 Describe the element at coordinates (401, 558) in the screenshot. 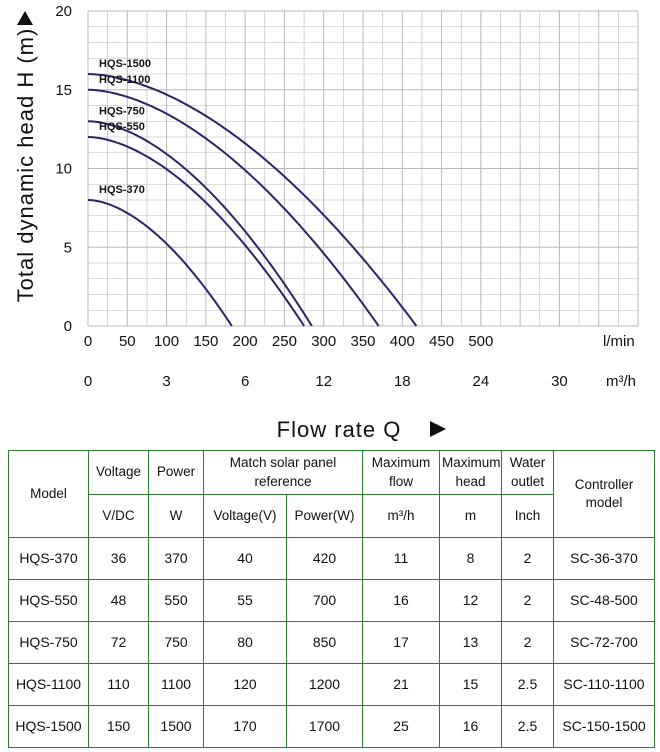

I see `cell-max-flow: 11` at that location.